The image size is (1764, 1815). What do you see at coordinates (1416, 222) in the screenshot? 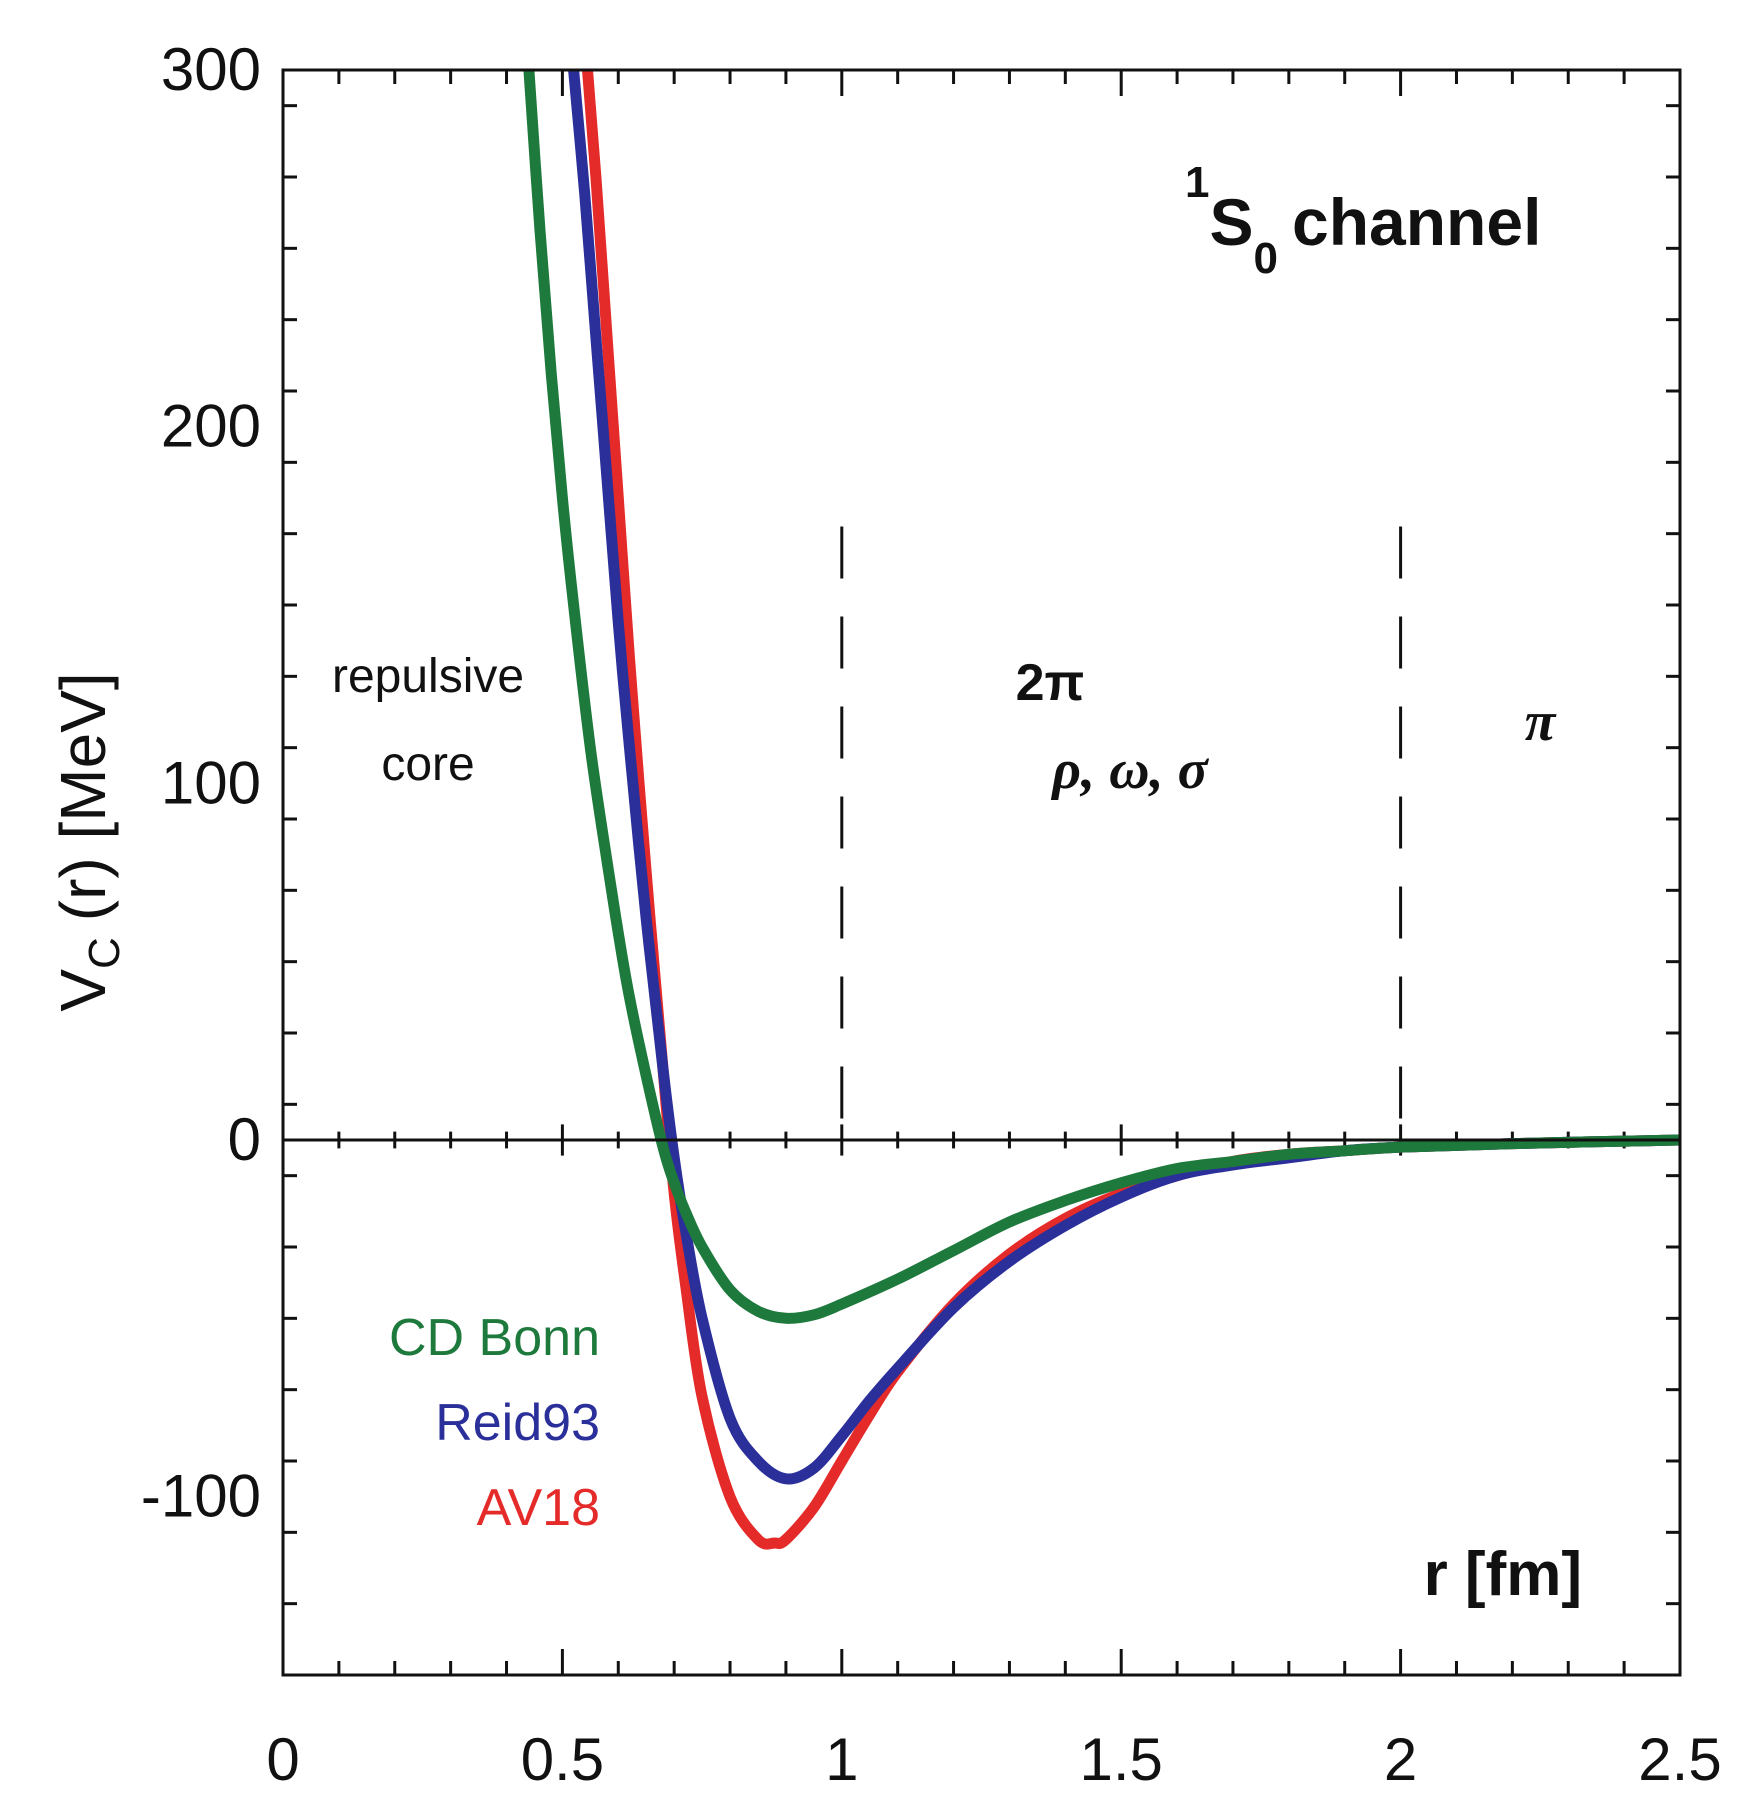
I see `channel-title-suffix: channel` at bounding box center [1416, 222].